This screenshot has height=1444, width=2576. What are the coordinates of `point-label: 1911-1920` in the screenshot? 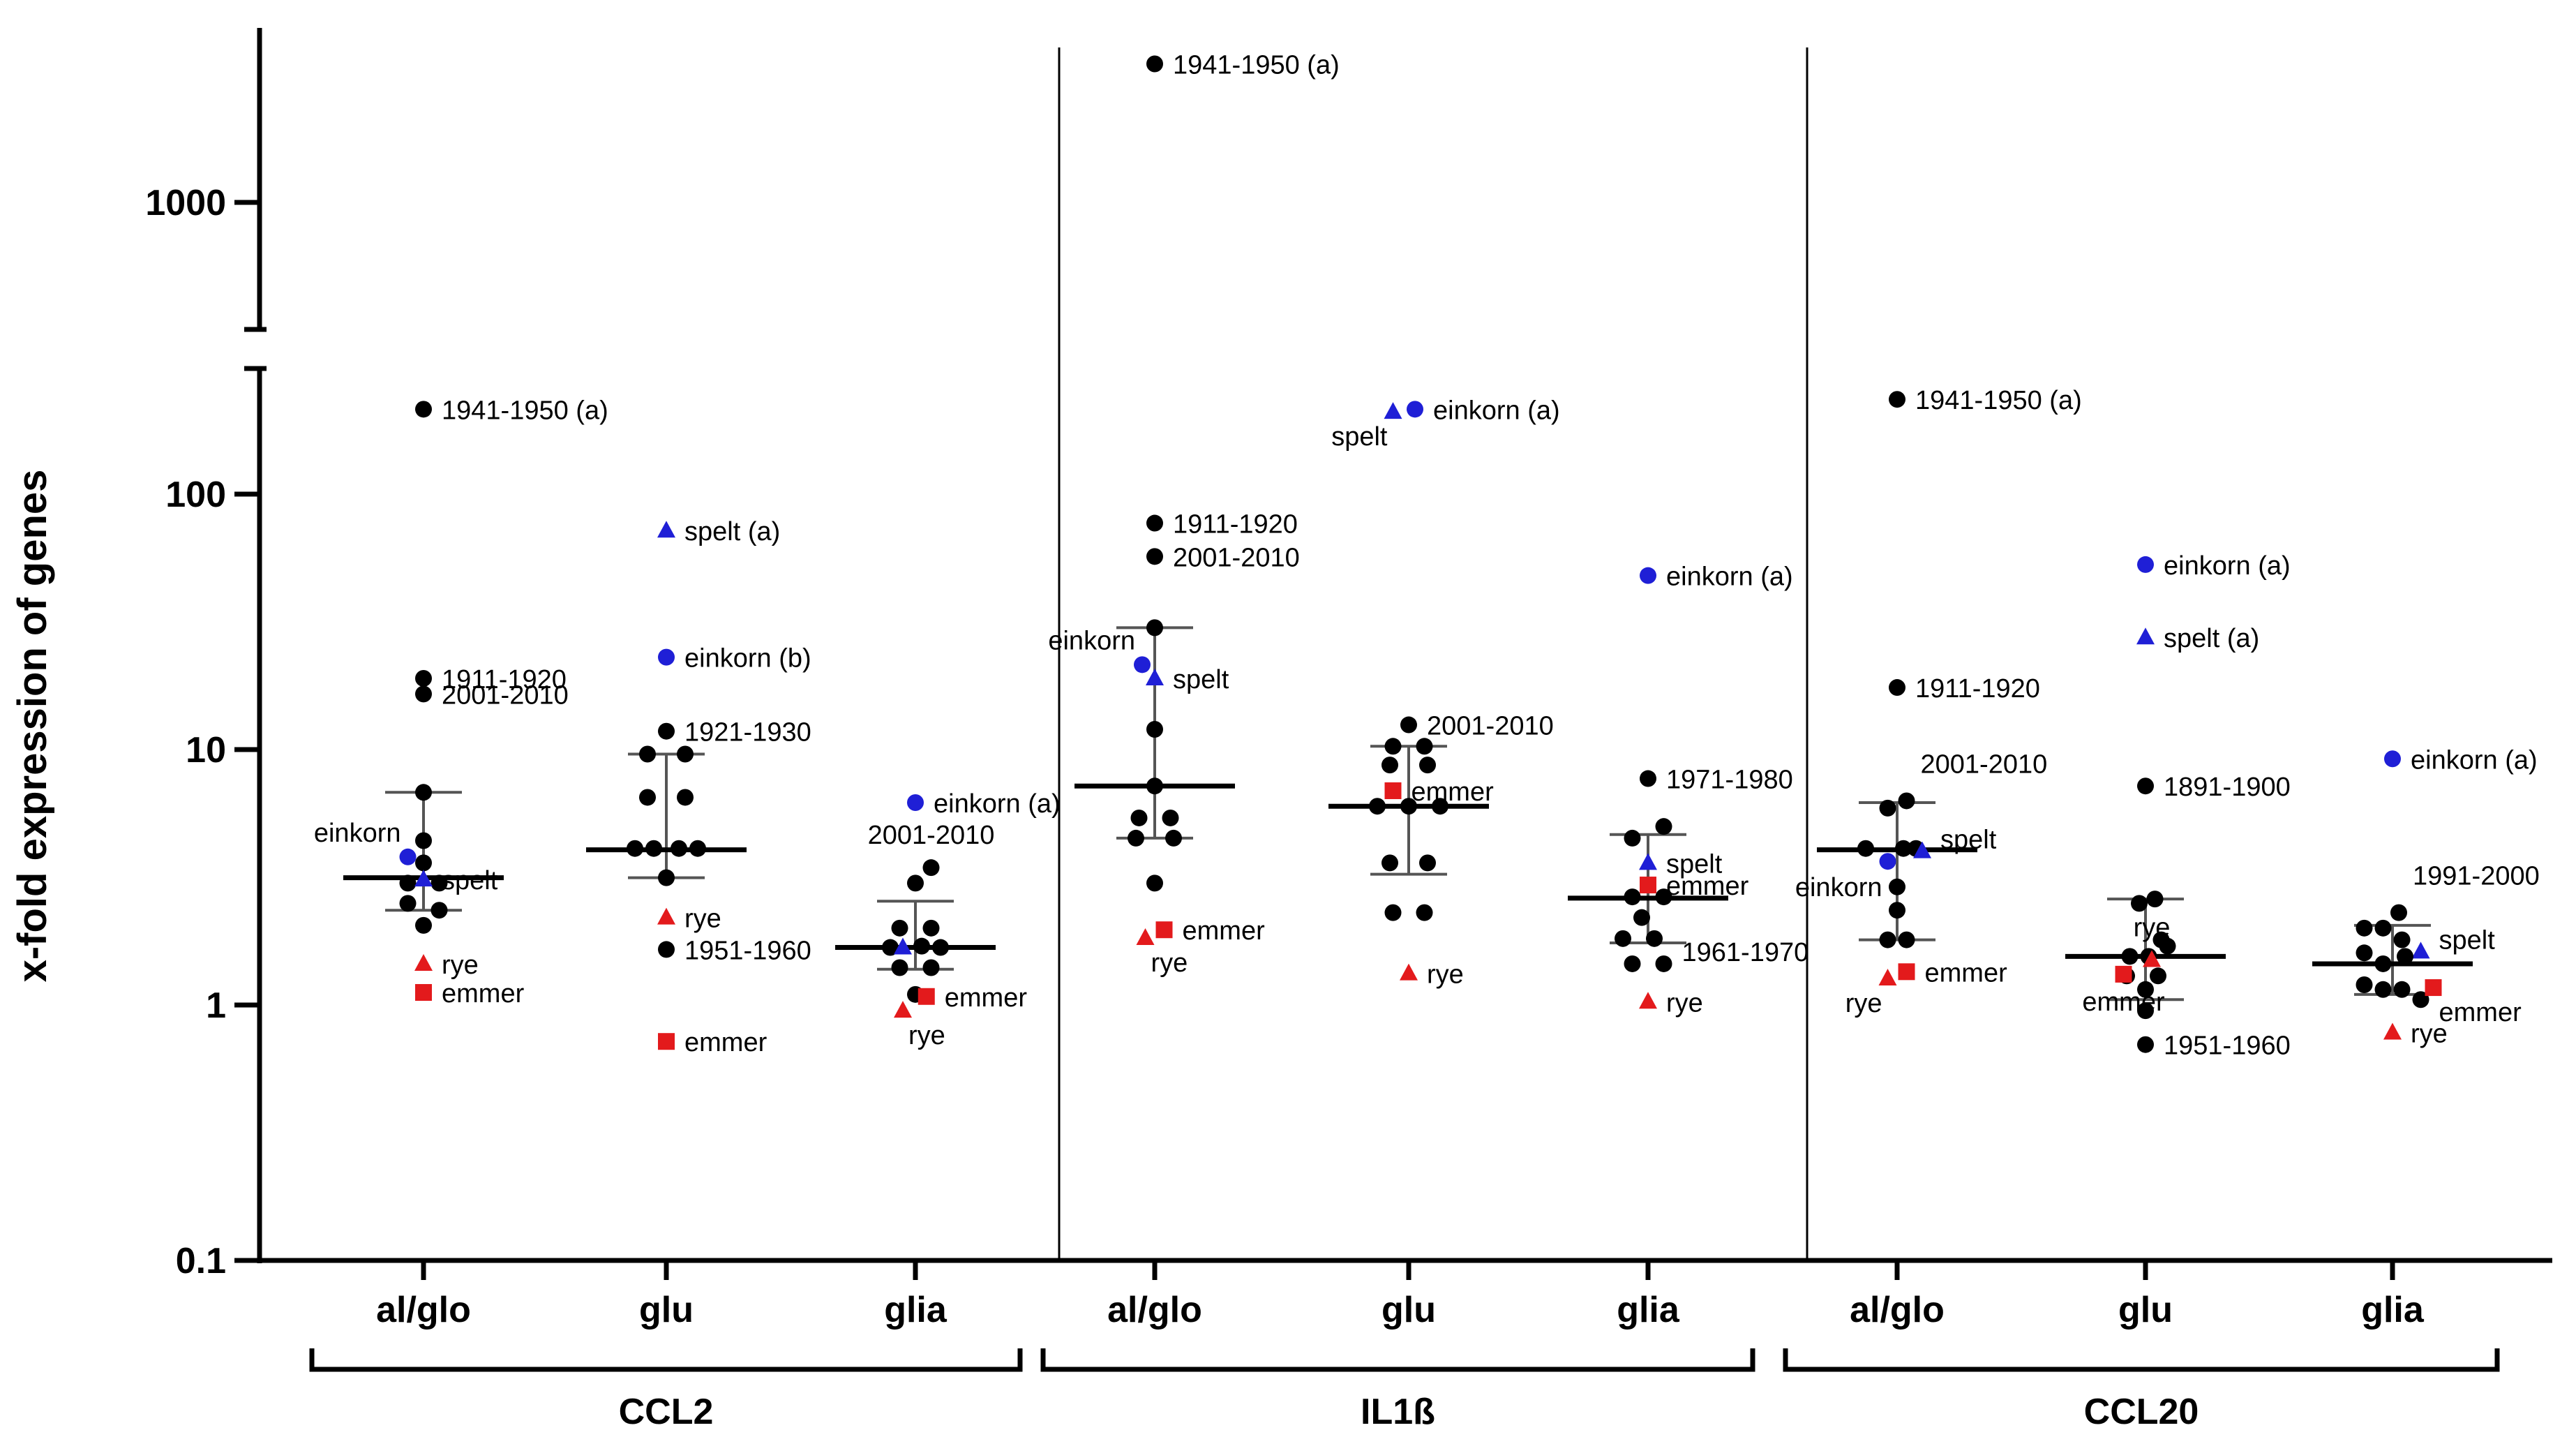 It's located at (1235, 524).